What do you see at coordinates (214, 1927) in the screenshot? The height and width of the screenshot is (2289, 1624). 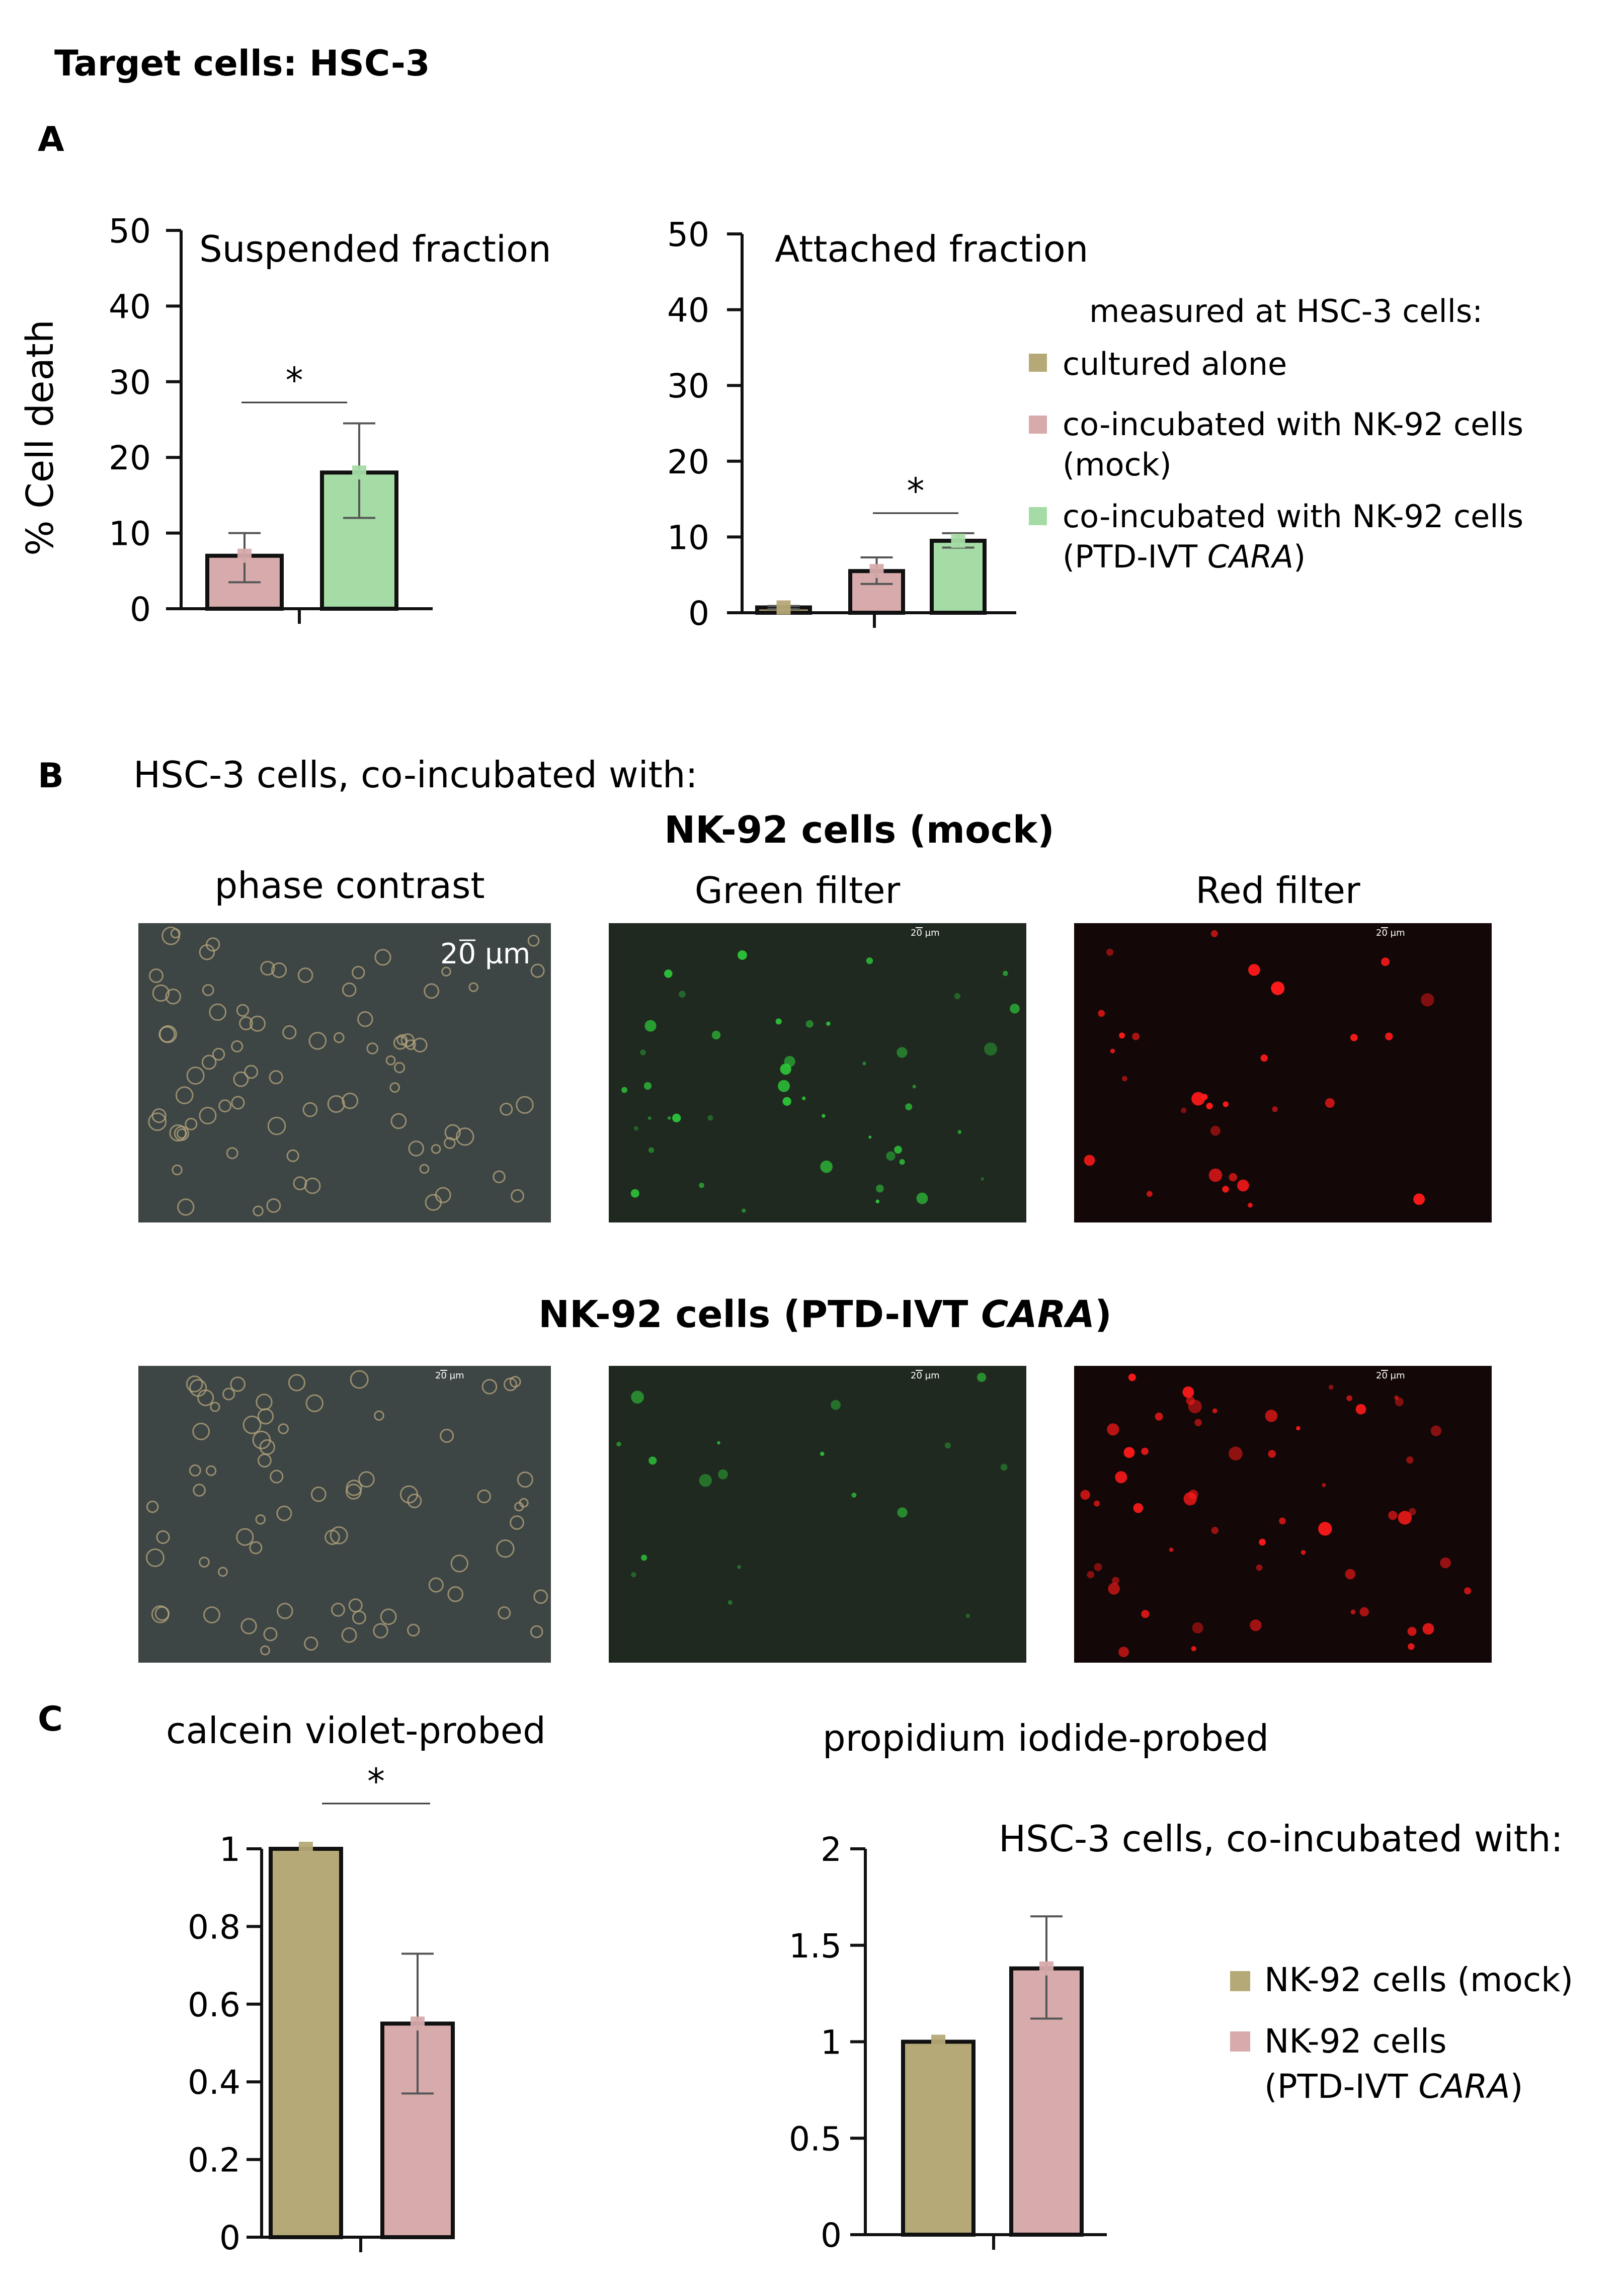 I see `y-tick-label: 0.8` at bounding box center [214, 1927].